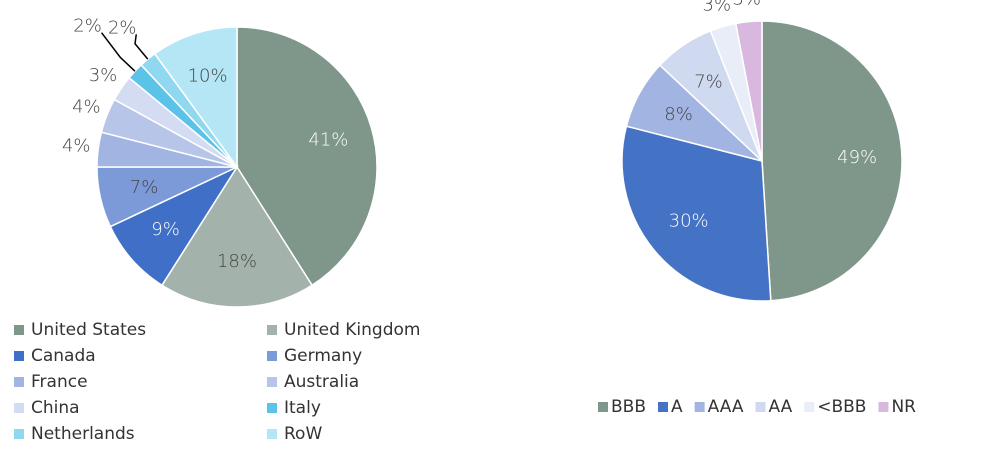  I want to click on legend-label: AAA, so click(726, 407).